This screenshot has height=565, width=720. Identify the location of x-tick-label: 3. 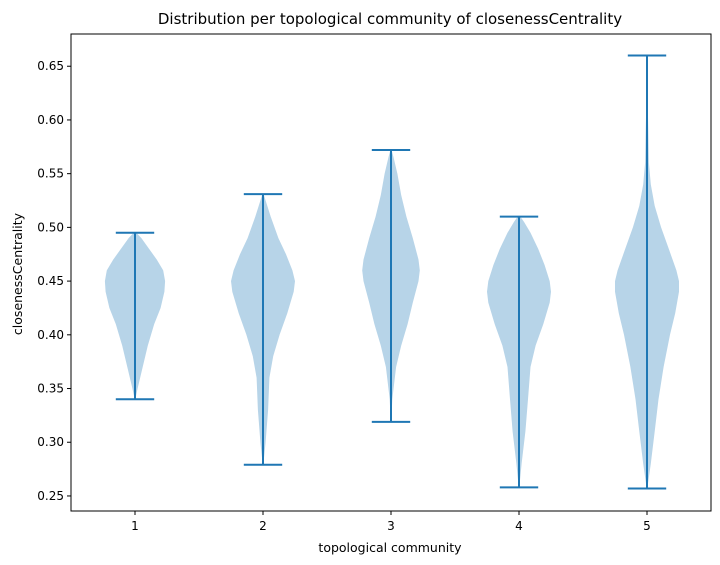
(391, 526).